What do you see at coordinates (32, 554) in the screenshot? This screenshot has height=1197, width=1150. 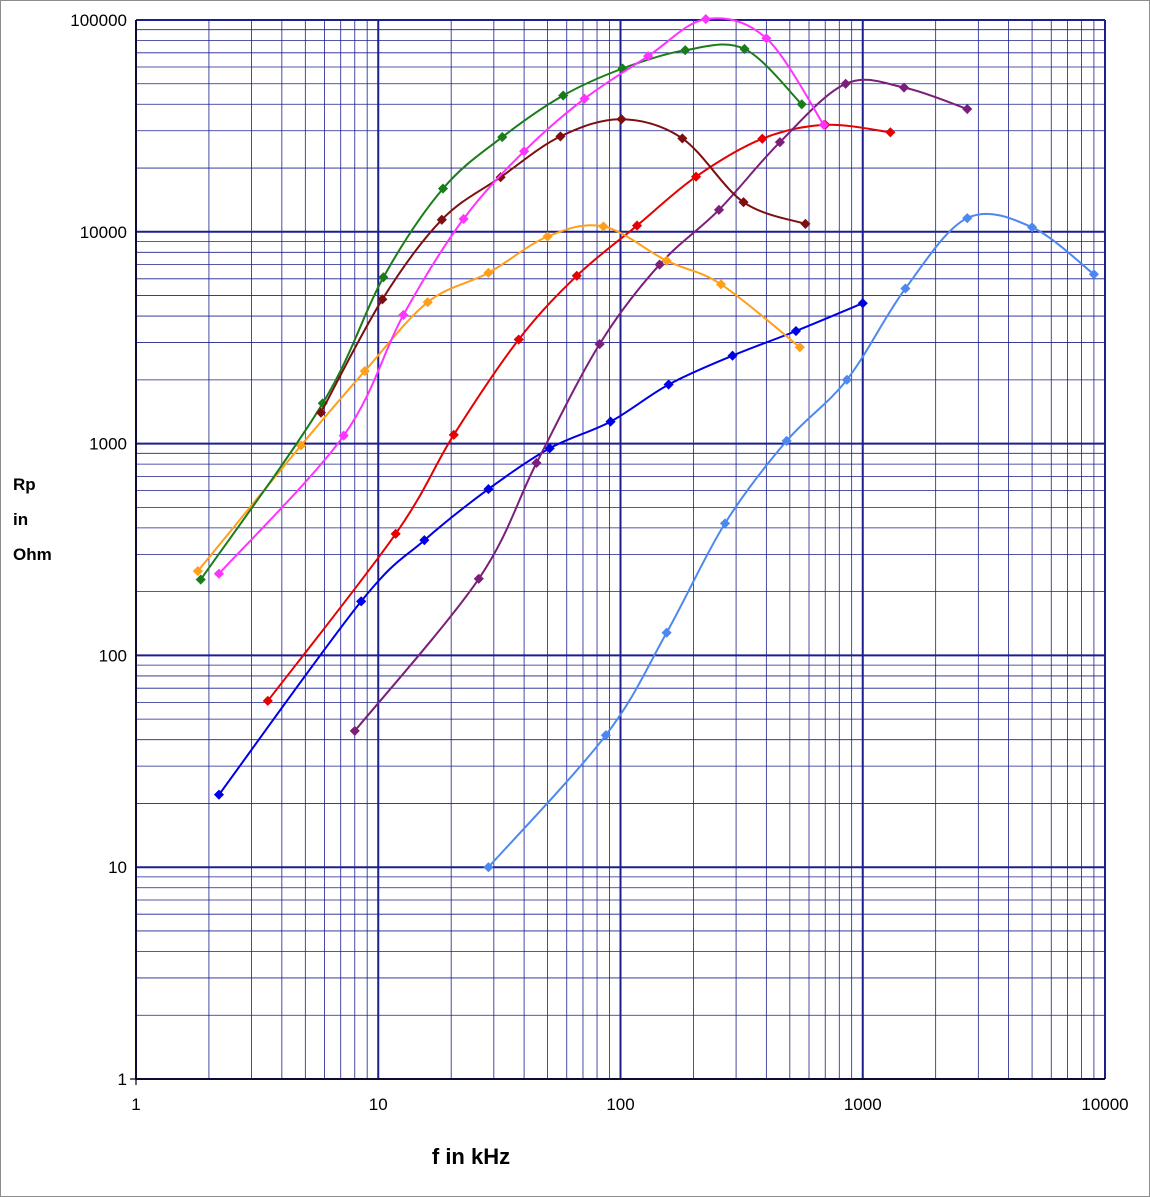 I see `y-axis-label-line: Ohm` at bounding box center [32, 554].